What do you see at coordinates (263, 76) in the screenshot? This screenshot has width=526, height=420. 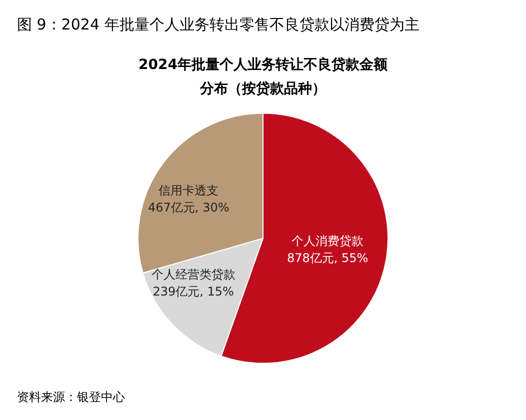 I see `chart-subtitle: 2024年批量个人业务转让不良贷款金额分布（按贷款品种）` at bounding box center [263, 76].